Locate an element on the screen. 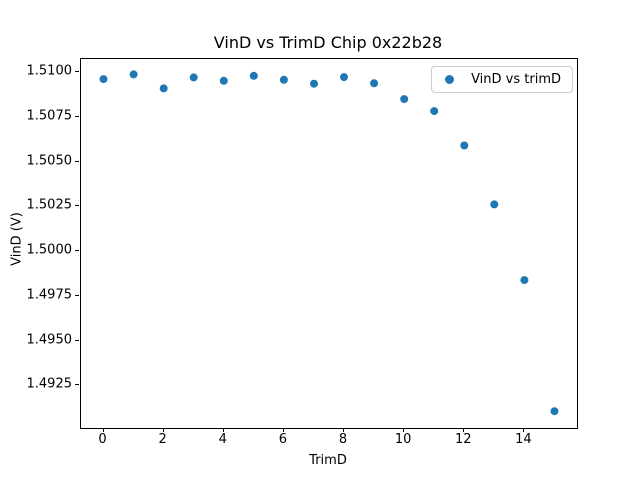 The image size is (640, 480). y-tick-label: 1.5100 is located at coordinates (49, 71).